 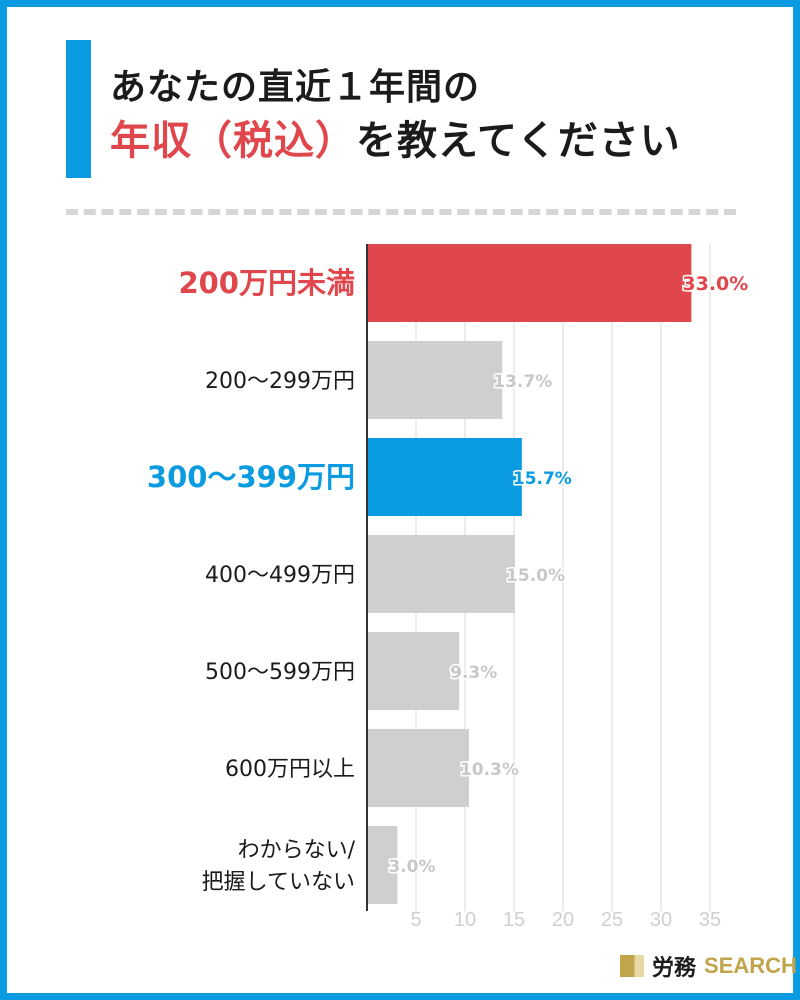 What do you see at coordinates (233, 141) in the screenshot?
I see `title-highlight: 年収（税込）` at bounding box center [233, 141].